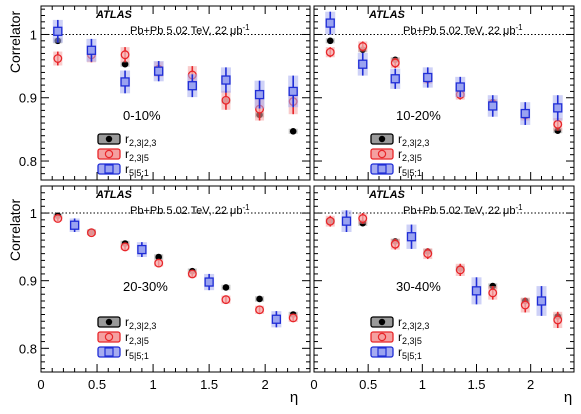  What do you see at coordinates (152, 384) in the screenshot?
I see `x-tick-label: 1` at bounding box center [152, 384].